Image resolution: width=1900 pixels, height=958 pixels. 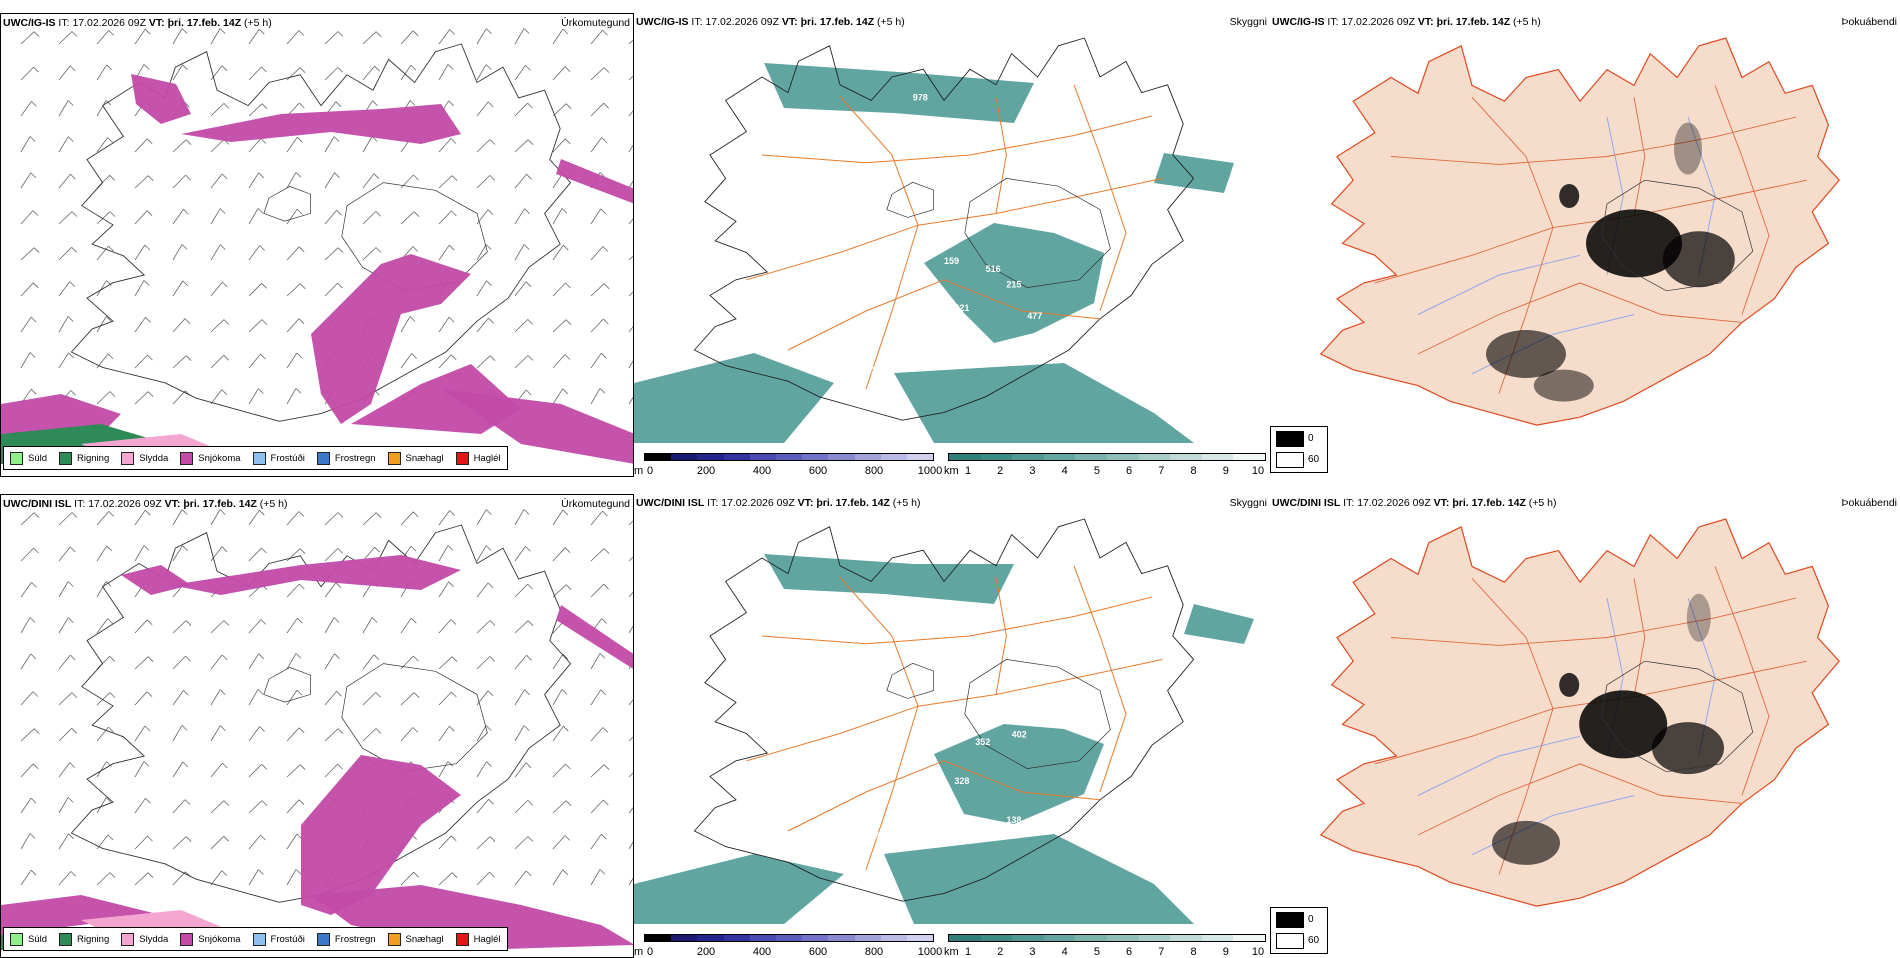 What do you see at coordinates (1096, 952) in the screenshot?
I see `visibility-tick: 5` at bounding box center [1096, 952].